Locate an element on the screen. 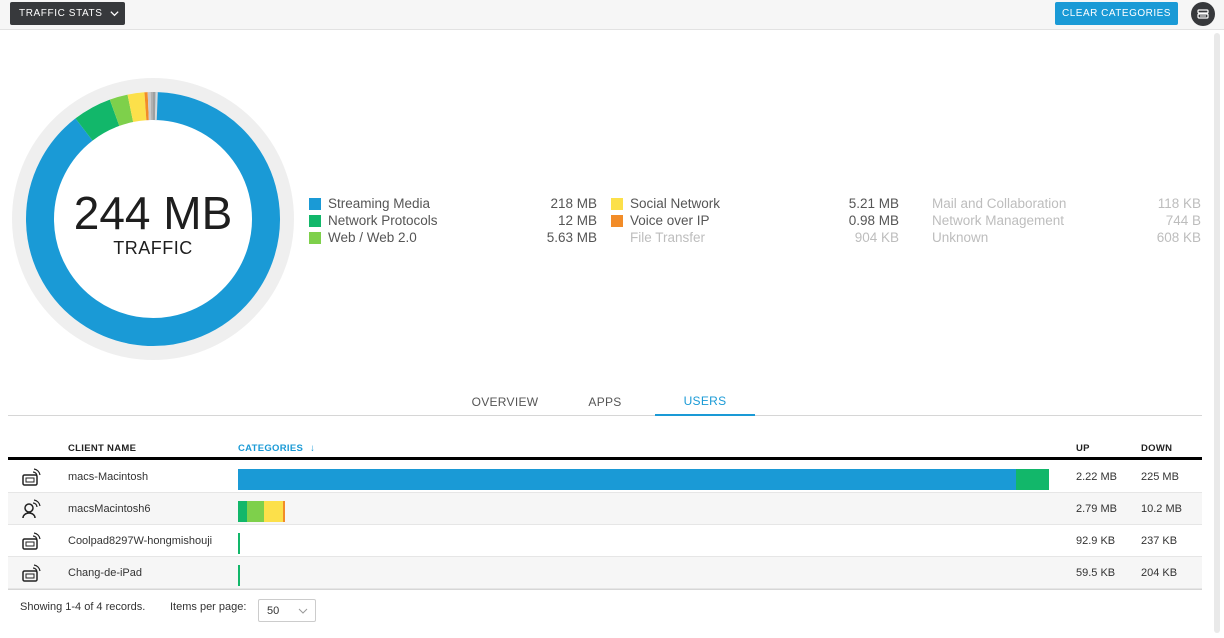 This screenshot has width=1224, height=638. legend-label: Network Protocols is located at coordinates (383, 220).